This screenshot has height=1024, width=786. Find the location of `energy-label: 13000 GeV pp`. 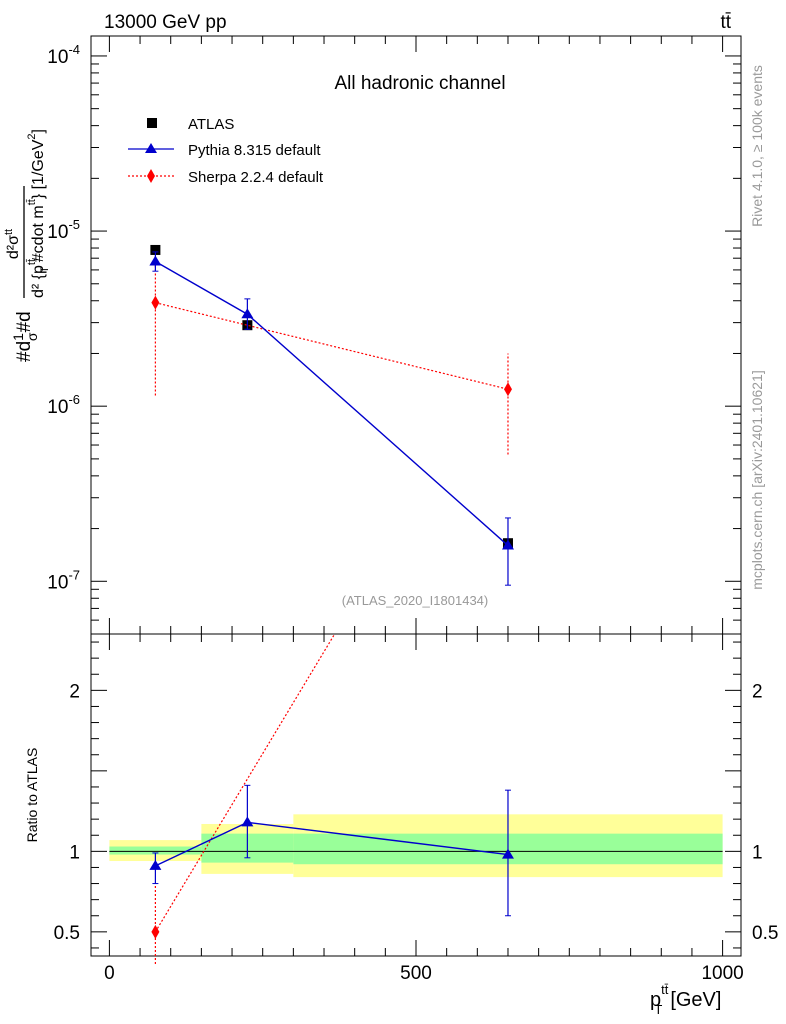

energy-label: 13000 GeV pp is located at coordinates (165, 22).